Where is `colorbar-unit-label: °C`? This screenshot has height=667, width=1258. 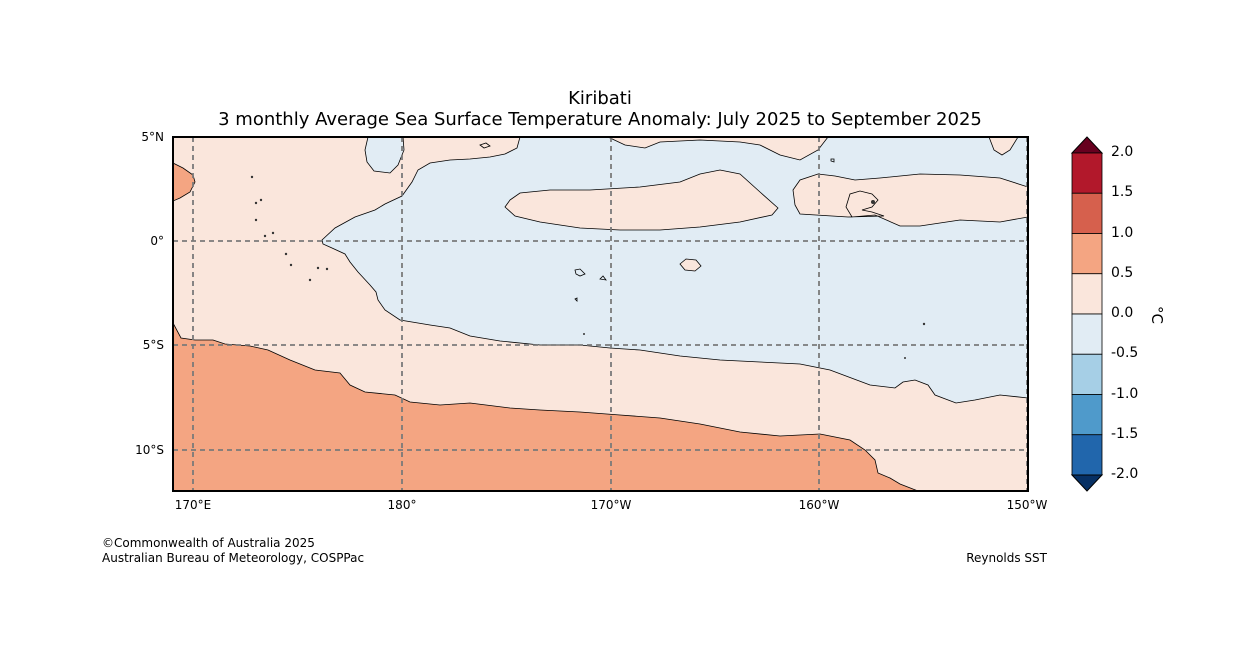
colorbar-unit-label: °C is located at coordinates (1156, 315).